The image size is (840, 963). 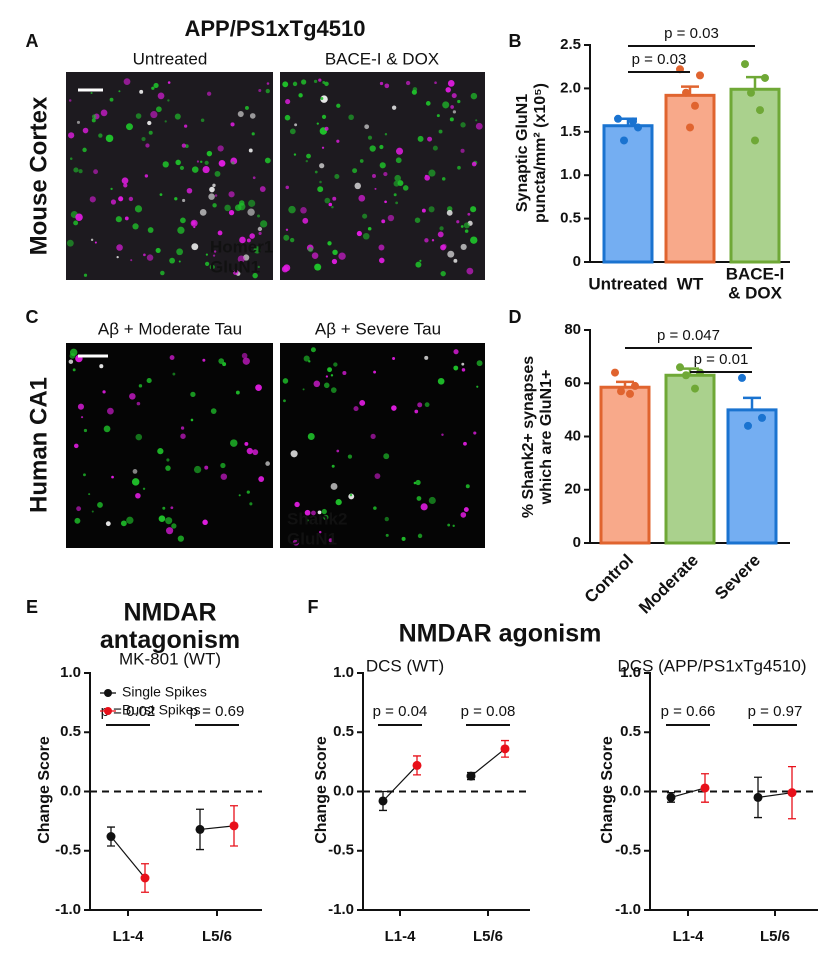 I want to click on chart-subtitle: MK-801 (WT), so click(x=170, y=658).